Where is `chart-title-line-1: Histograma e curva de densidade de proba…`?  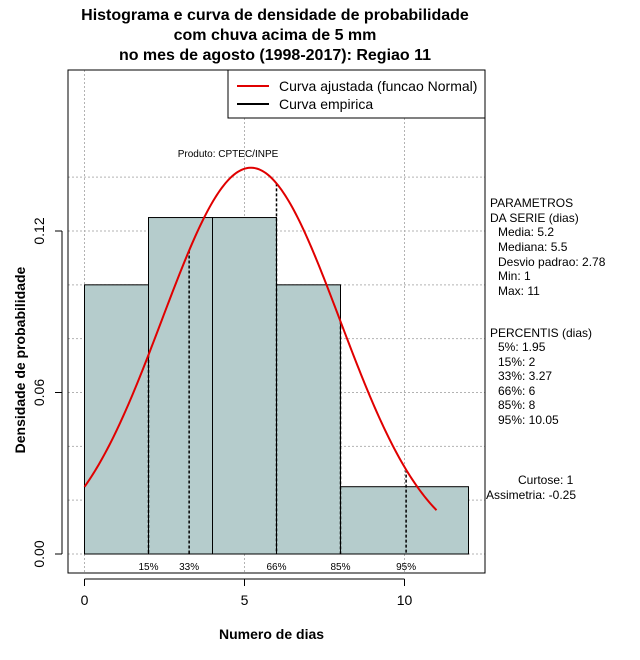
chart-title-line-1: Histograma e curva de densidade de proba… is located at coordinates (275, 15).